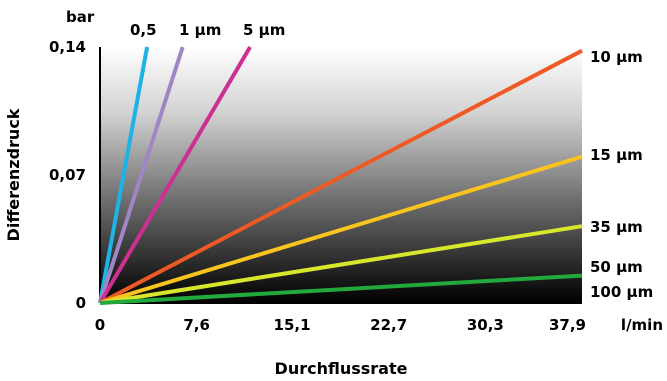 This screenshot has width=667, height=381. What do you see at coordinates (67, 47) in the screenshot?
I see `y-tick-label: 0,14` at bounding box center [67, 47].